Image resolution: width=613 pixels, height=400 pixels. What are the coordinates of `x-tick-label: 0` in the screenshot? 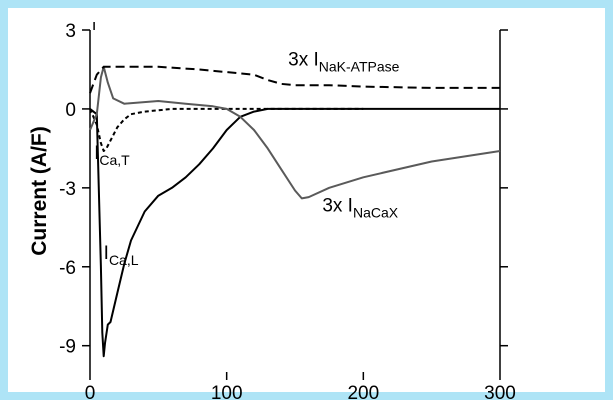 It's located at (90, 391).